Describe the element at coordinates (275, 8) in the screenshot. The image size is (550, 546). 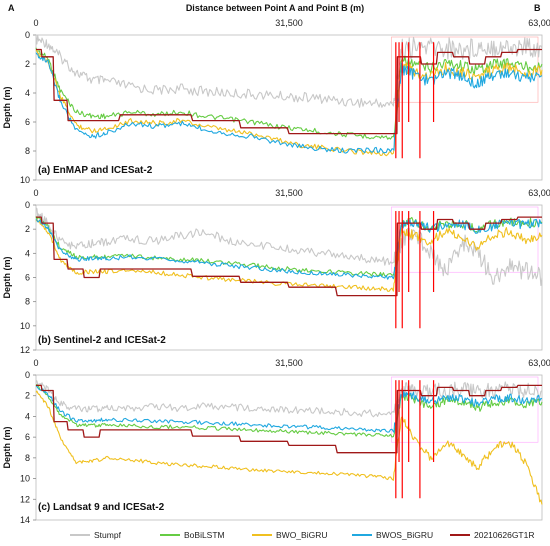
I see `top-axis-title: Distance between Point A and Point B (m)` at that location.